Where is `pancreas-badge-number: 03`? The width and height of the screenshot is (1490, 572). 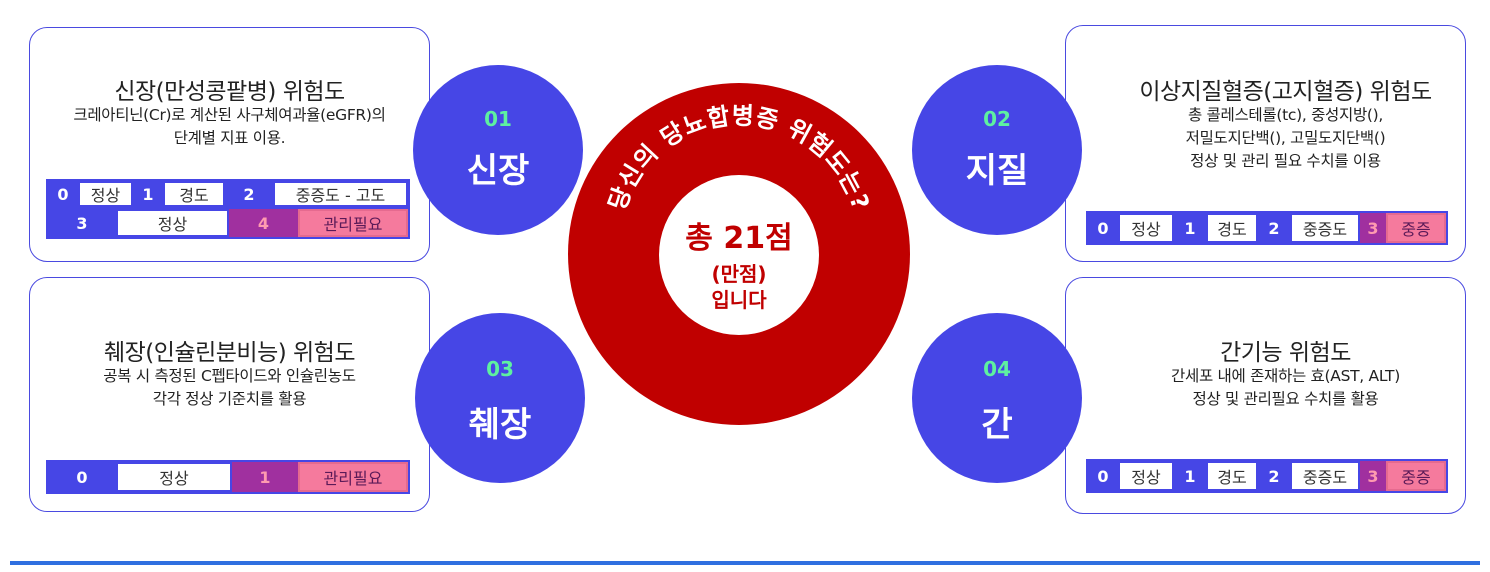
pancreas-badge-number: 03 is located at coordinates (500, 369).